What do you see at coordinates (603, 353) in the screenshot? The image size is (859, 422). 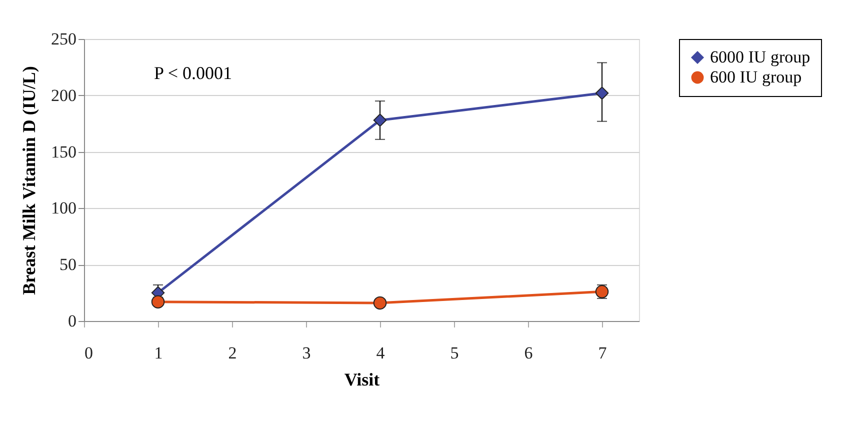 I see `x-tick-label: 7` at bounding box center [603, 353].